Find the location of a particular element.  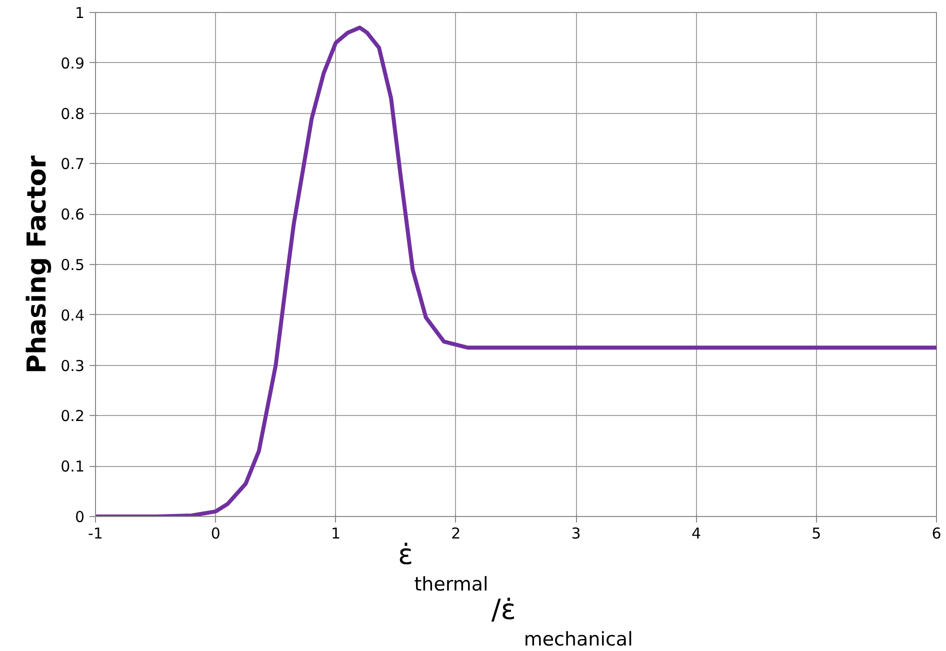

y-tick-label: 0.8 is located at coordinates (72, 113).